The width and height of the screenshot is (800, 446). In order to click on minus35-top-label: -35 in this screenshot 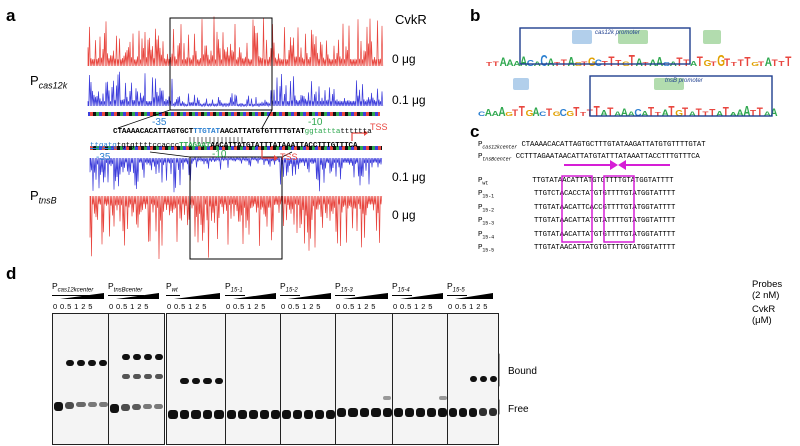, I will do `click(159, 122)`.